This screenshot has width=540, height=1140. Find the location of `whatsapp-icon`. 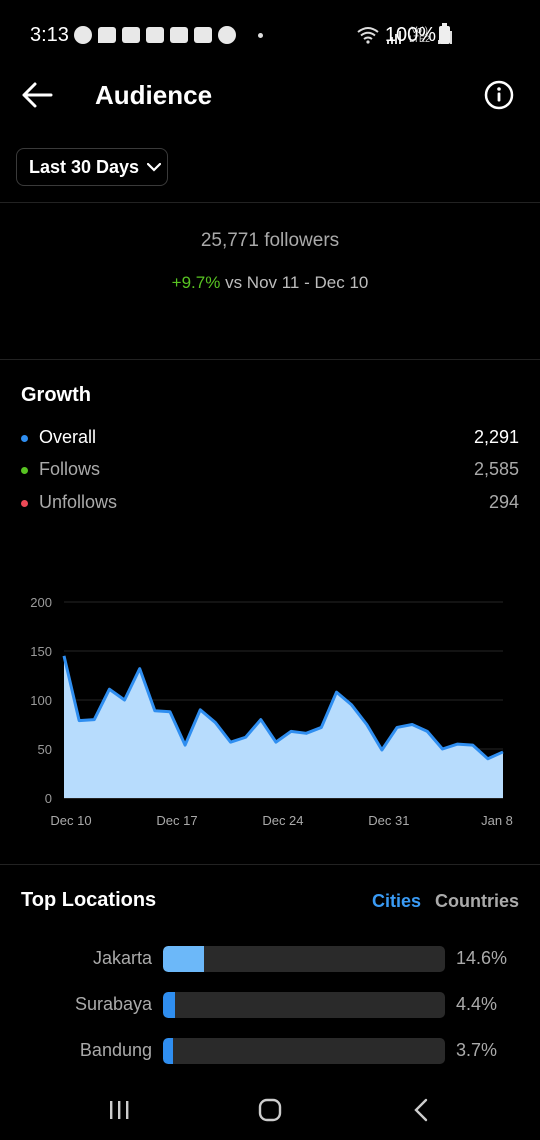

whatsapp-icon is located at coordinates (83, 35).